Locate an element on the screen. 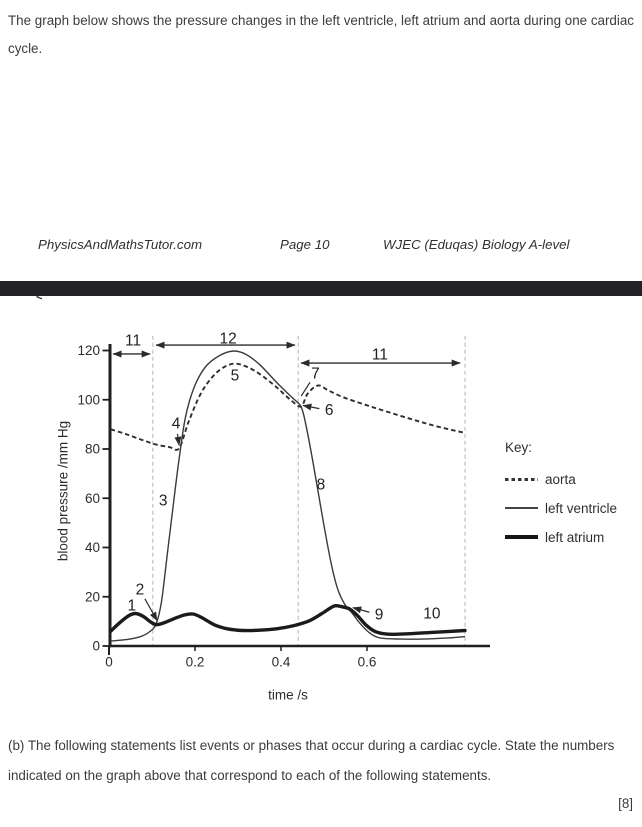 The width and height of the screenshot is (642, 827). graph-number-6: 6 is located at coordinates (329, 410).